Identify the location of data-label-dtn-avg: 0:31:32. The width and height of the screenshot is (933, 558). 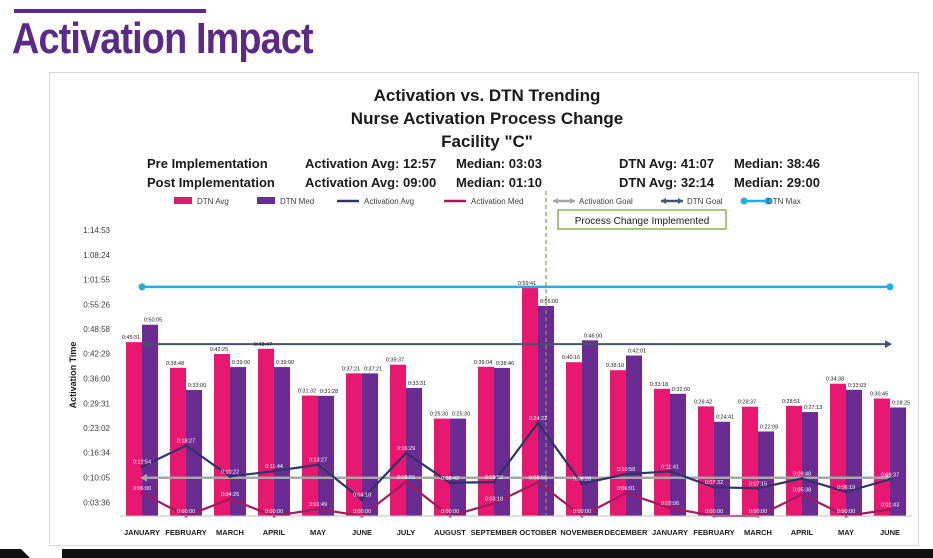
(307, 392).